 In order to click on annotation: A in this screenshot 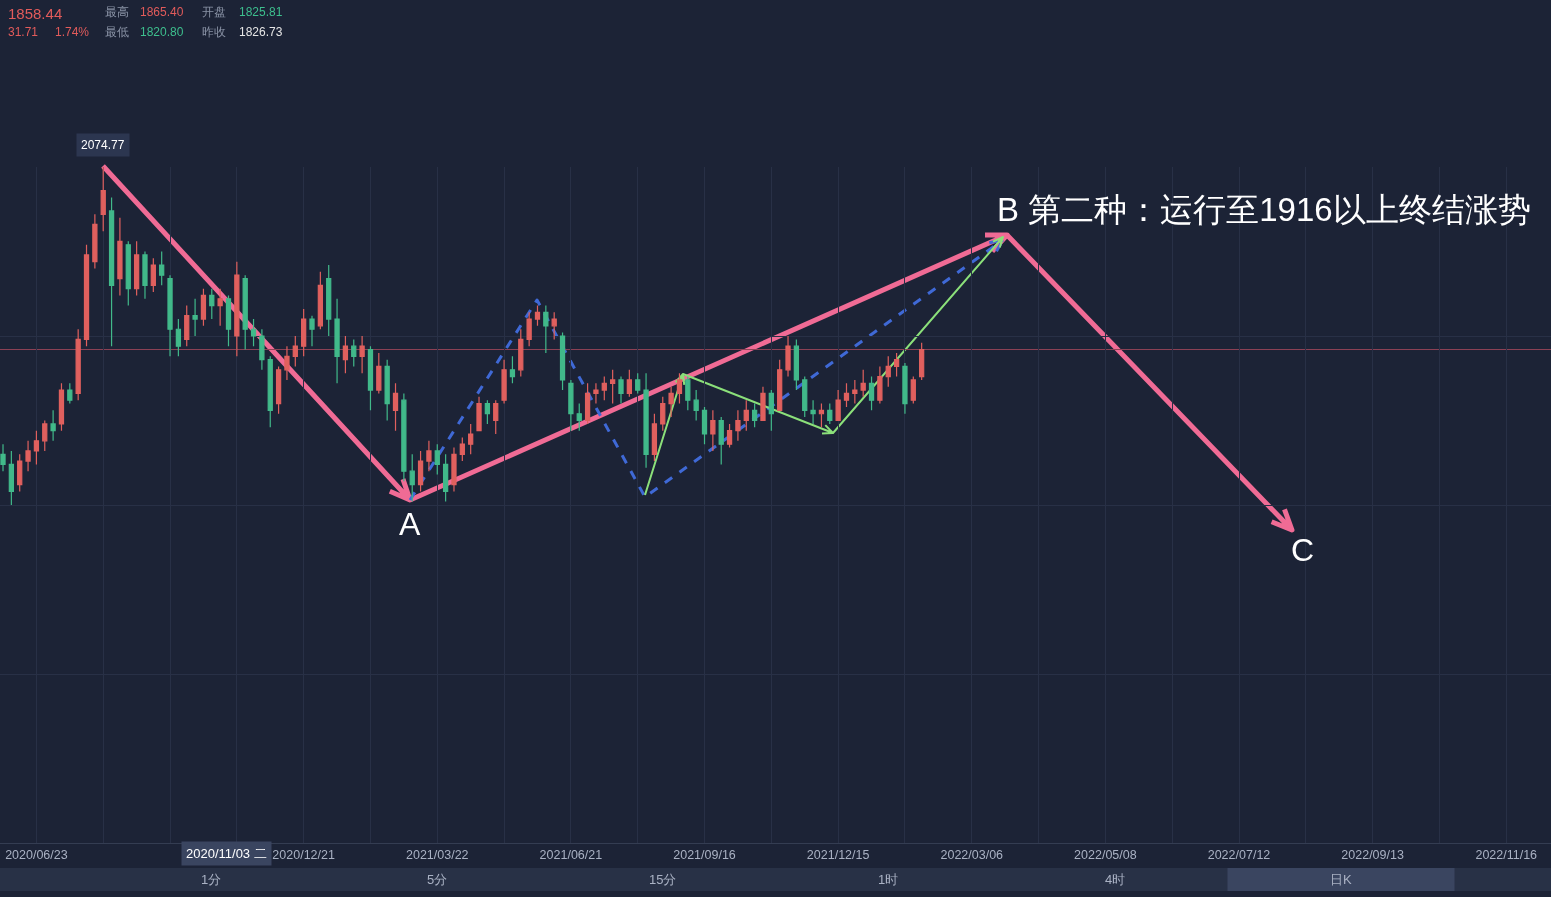, I will do `click(410, 524)`.